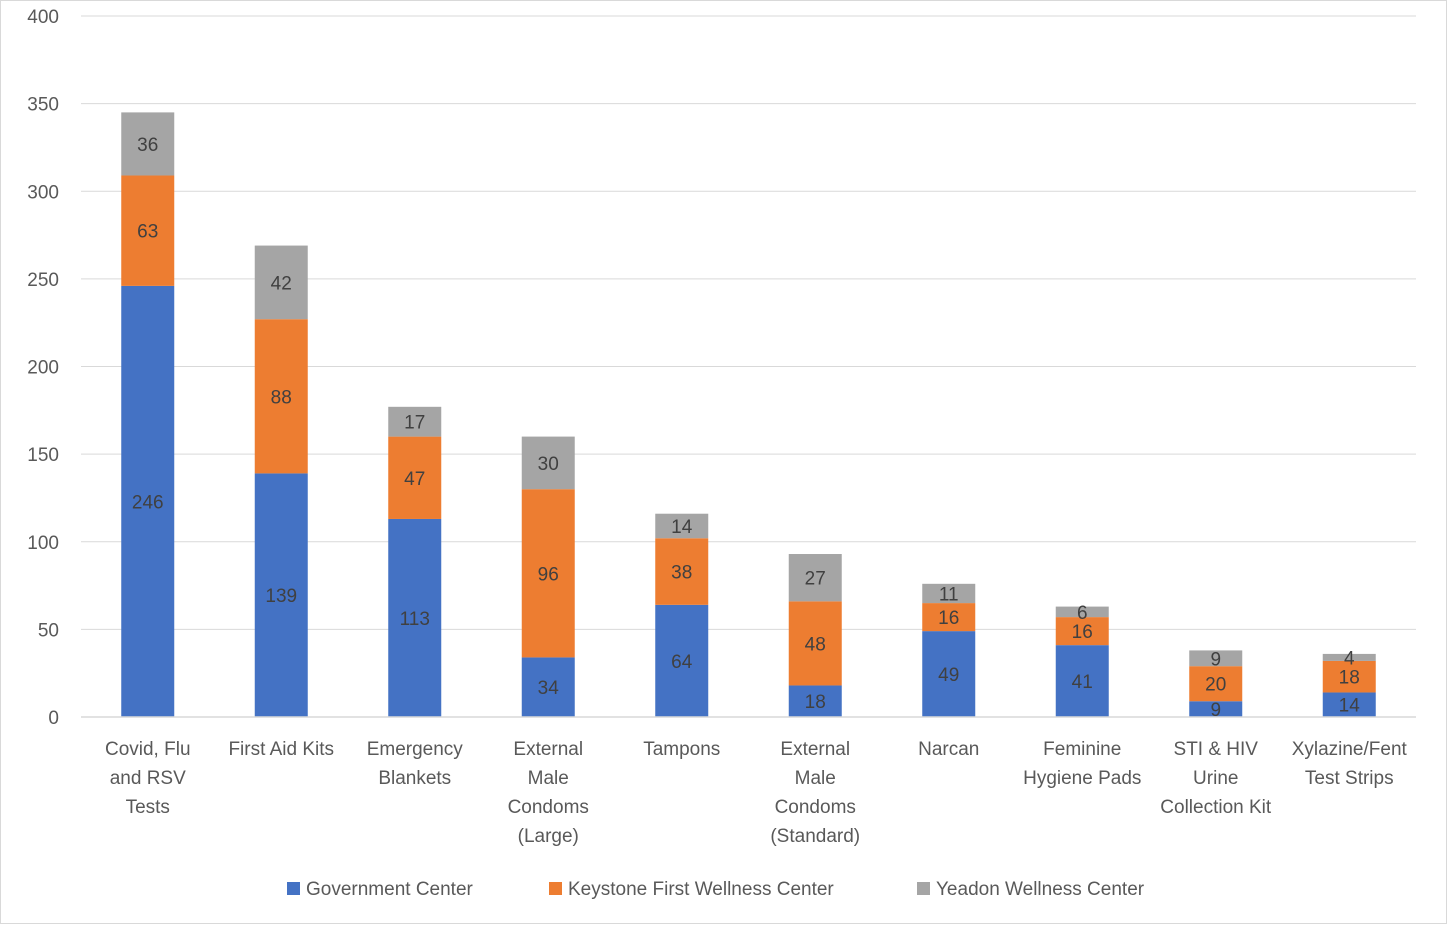 This screenshot has height=928, width=1447. I want to click on x-tick-label-line: Tampons, so click(681, 749).